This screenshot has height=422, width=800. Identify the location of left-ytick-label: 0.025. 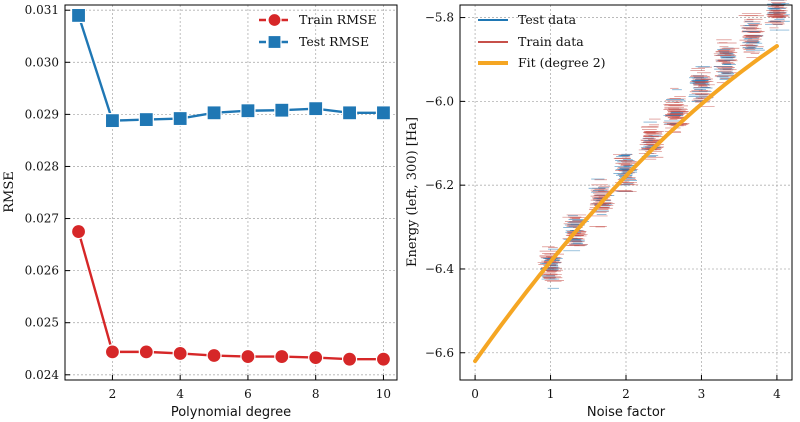
(42, 323).